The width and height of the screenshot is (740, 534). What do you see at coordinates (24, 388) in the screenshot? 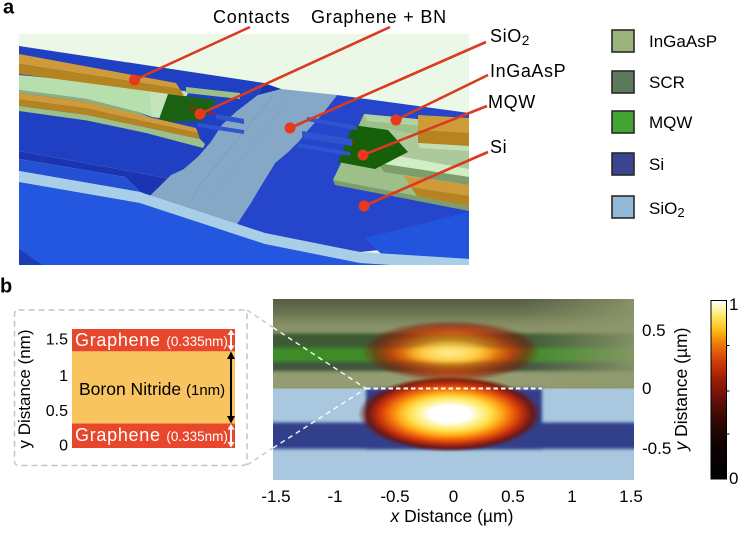
I see `svg-text: y Distance (nm)` at bounding box center [24, 388].